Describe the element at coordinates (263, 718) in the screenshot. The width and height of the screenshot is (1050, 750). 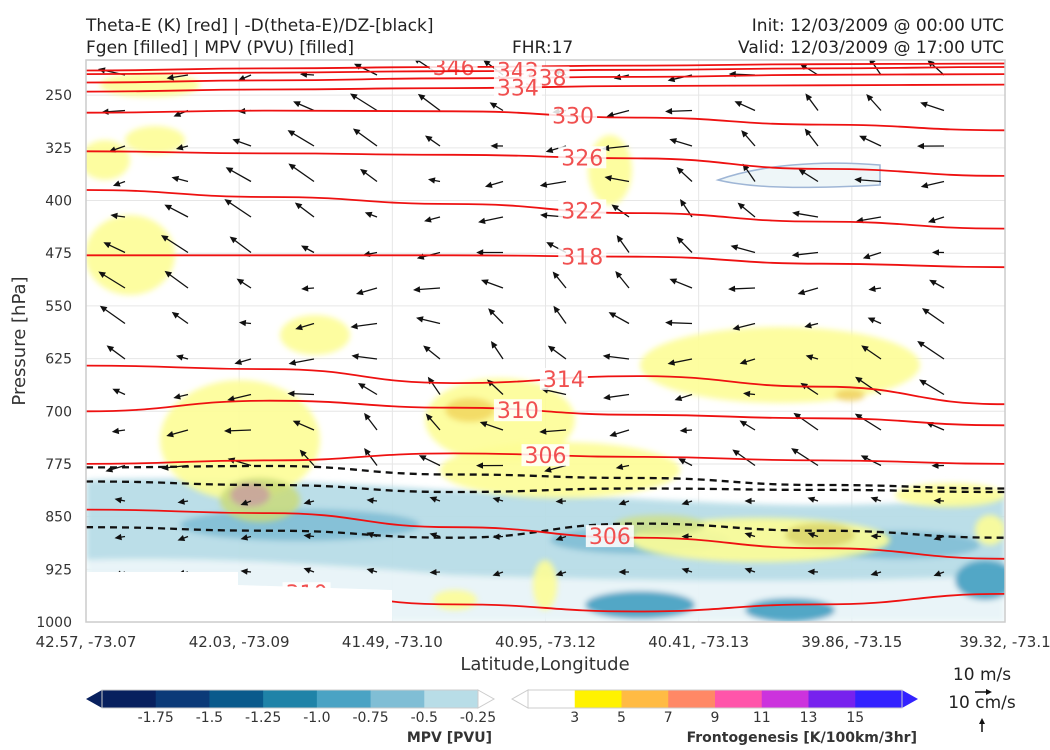
I see `mpv-colorbar-tick: -1.25` at that location.